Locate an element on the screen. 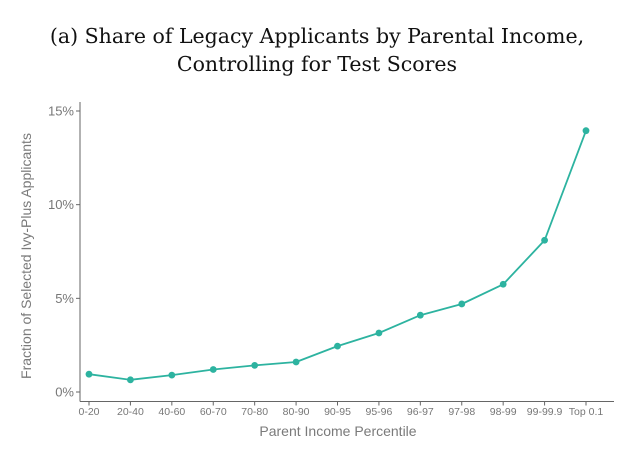  x-axis-label: Parent Income Percentile is located at coordinates (337, 431).